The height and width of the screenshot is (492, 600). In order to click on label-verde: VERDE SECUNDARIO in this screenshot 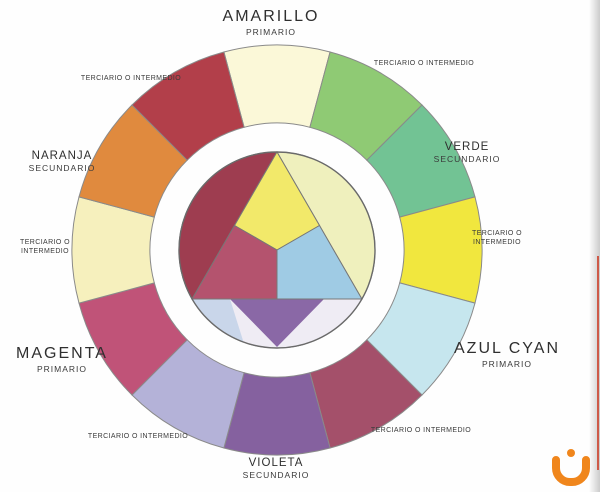, I will do `click(467, 152)`.